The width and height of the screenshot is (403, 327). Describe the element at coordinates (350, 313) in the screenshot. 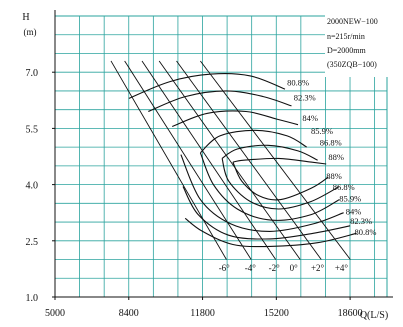

I see `x-tick-label: 18600` at that location.